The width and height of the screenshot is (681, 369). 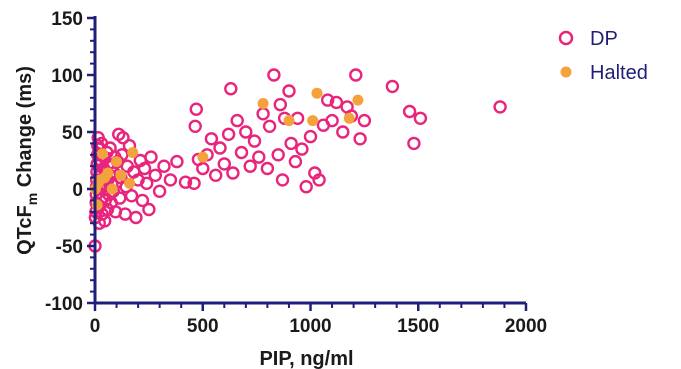 What do you see at coordinates (603, 56) in the screenshot?
I see `legend: DP Halted` at bounding box center [603, 56].